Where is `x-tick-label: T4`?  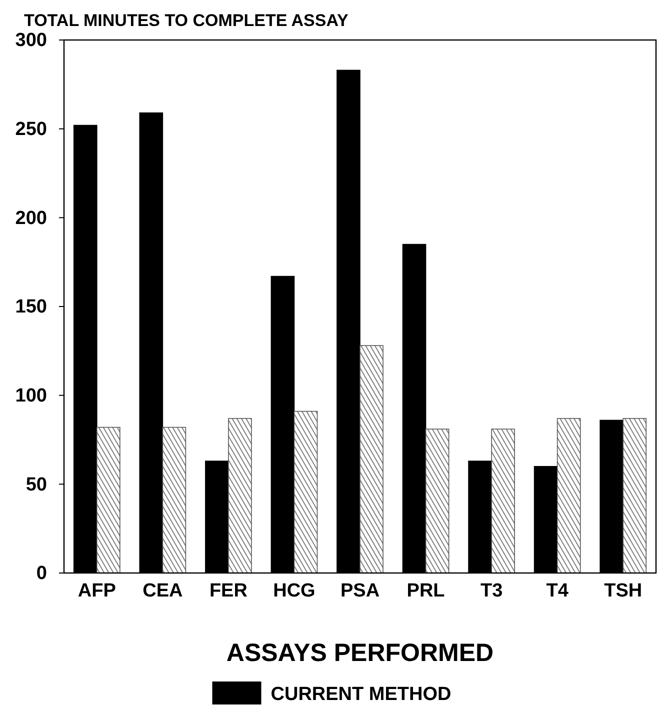 x-tick-label: T4 is located at coordinates (557, 591).